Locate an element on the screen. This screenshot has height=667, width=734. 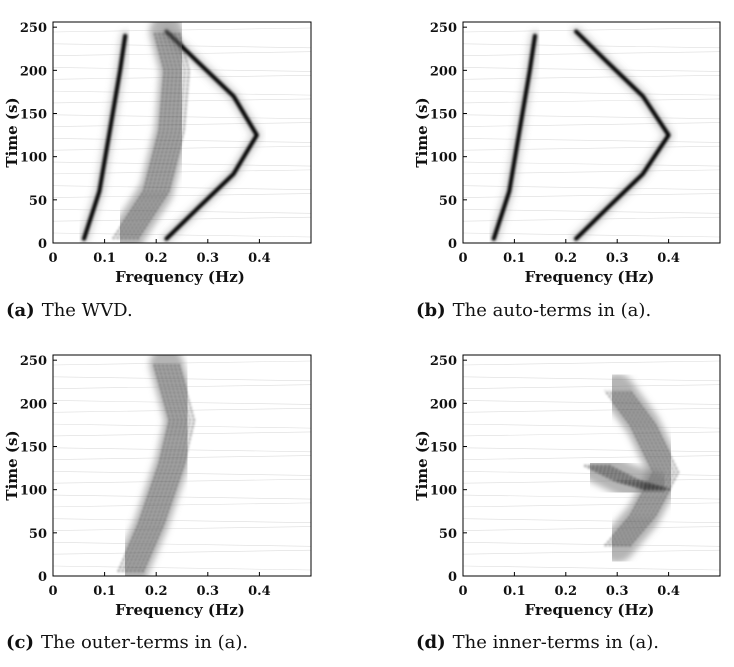
caption-text: The outer-terms in (a). is located at coordinates (144, 642).